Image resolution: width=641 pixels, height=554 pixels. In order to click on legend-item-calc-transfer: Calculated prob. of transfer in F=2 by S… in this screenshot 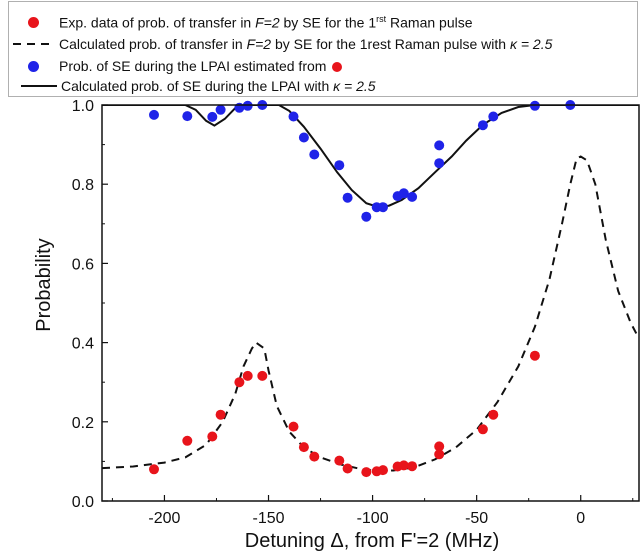, I will do `click(280, 44)`.